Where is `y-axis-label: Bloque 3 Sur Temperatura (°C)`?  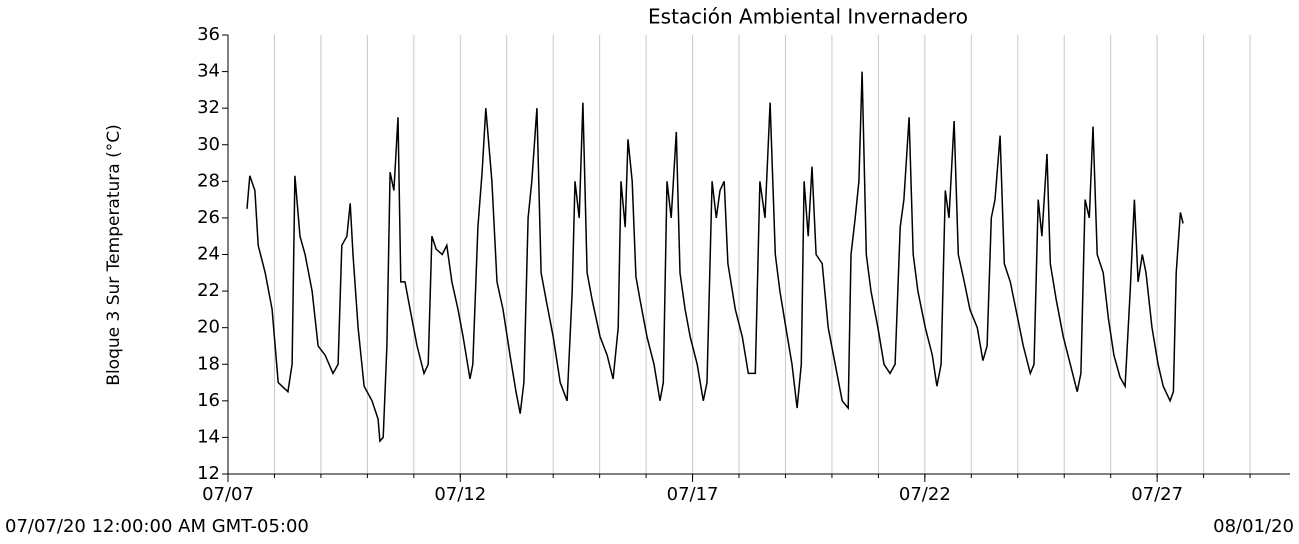
y-axis-label: Bloque 3 Sur Temperatura (°C) is located at coordinates (114, 254).